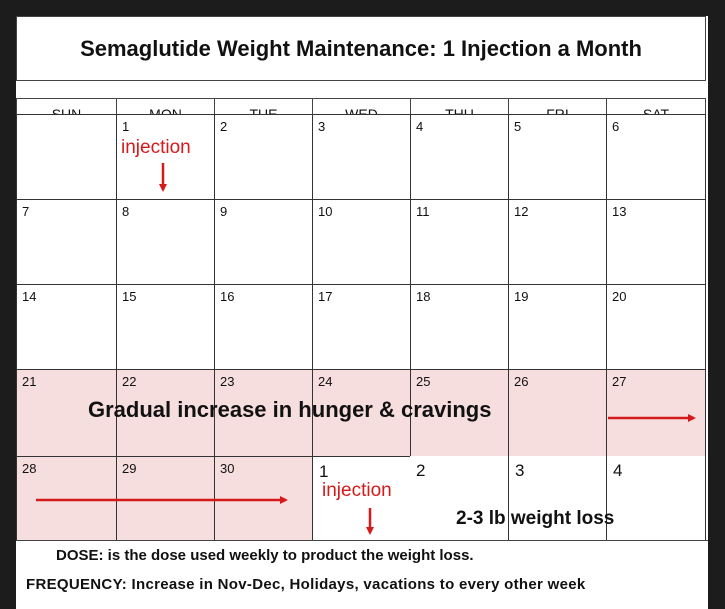 Image resolution: width=725 pixels, height=609 pixels. Describe the element at coordinates (557, 413) in the screenshot. I see `day-cell: 26` at that location.